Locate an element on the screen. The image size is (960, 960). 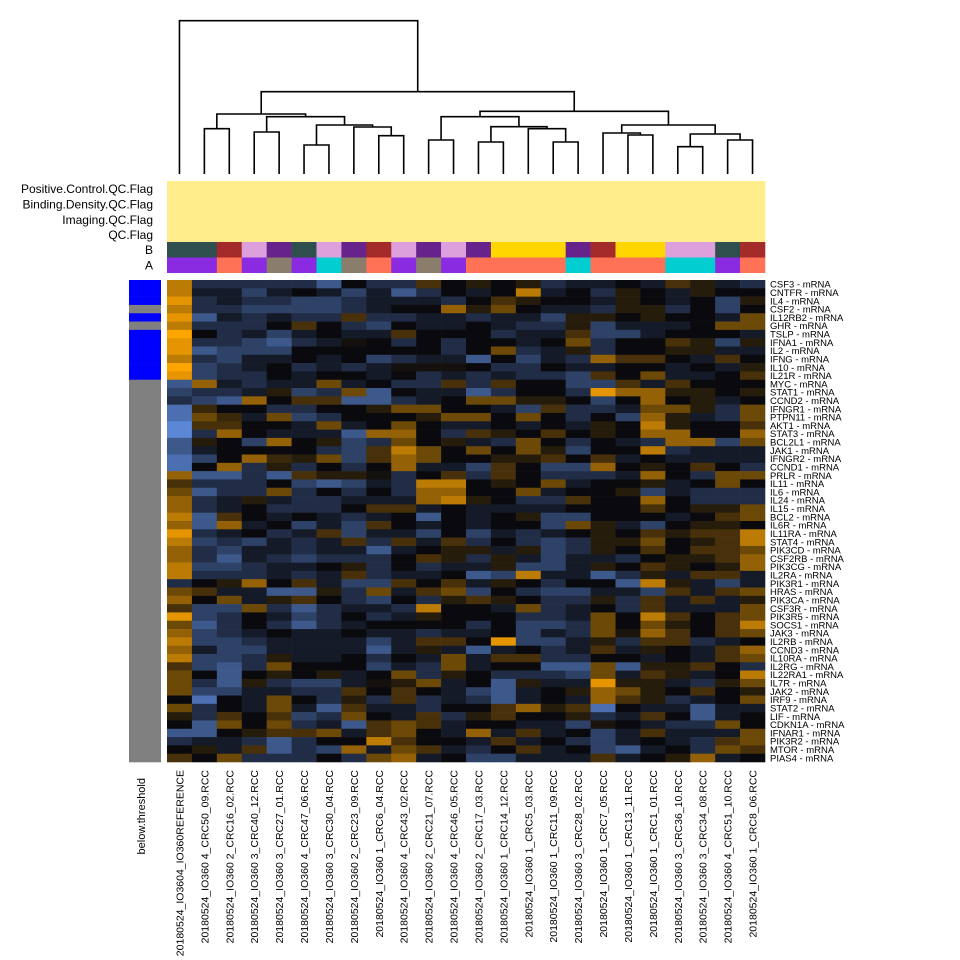
row-label: PIK3CA - mRNA is located at coordinates (805, 600).